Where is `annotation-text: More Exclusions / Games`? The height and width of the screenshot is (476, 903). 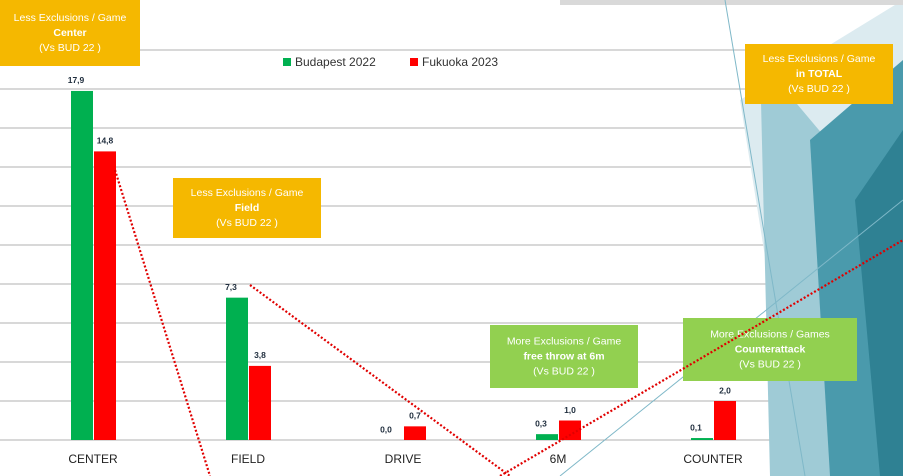 annotation-text: More Exclusions / Games is located at coordinates (770, 334).